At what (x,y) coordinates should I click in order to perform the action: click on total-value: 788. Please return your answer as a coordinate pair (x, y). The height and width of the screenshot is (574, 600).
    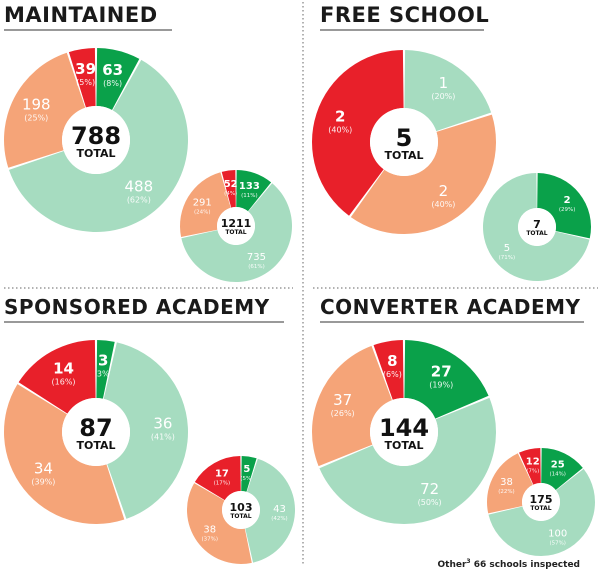
    Looking at the image, I should click on (96, 136).